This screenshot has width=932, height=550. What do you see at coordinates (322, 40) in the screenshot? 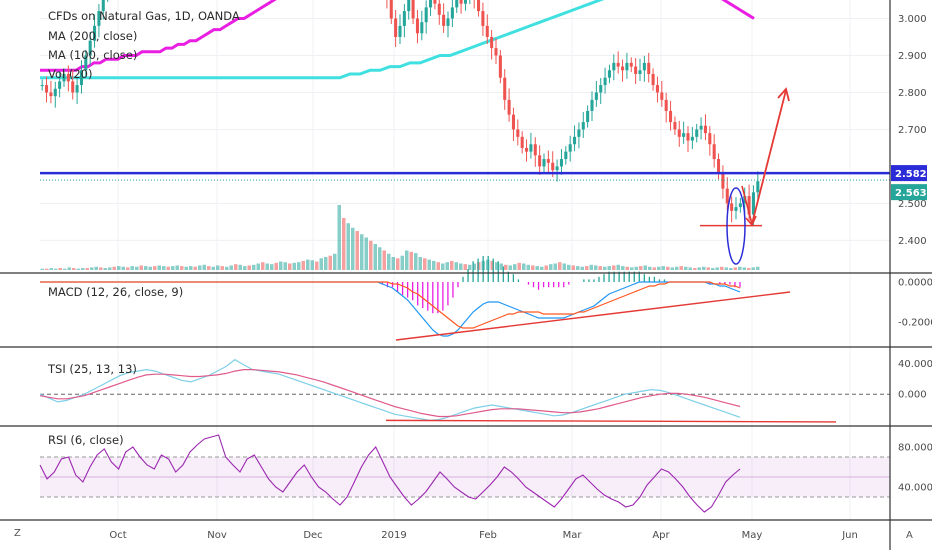
I see `ma100-line` at bounding box center [322, 40].